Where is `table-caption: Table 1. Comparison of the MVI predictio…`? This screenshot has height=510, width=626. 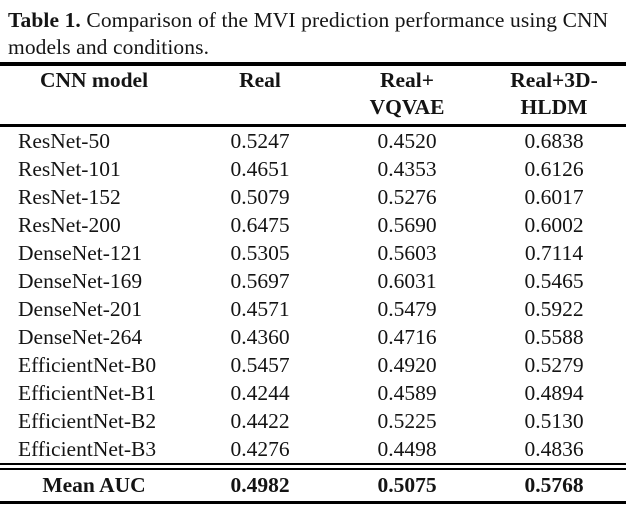 table-caption: Table 1. Comparison of the MVI predictio… is located at coordinates (314, 34).